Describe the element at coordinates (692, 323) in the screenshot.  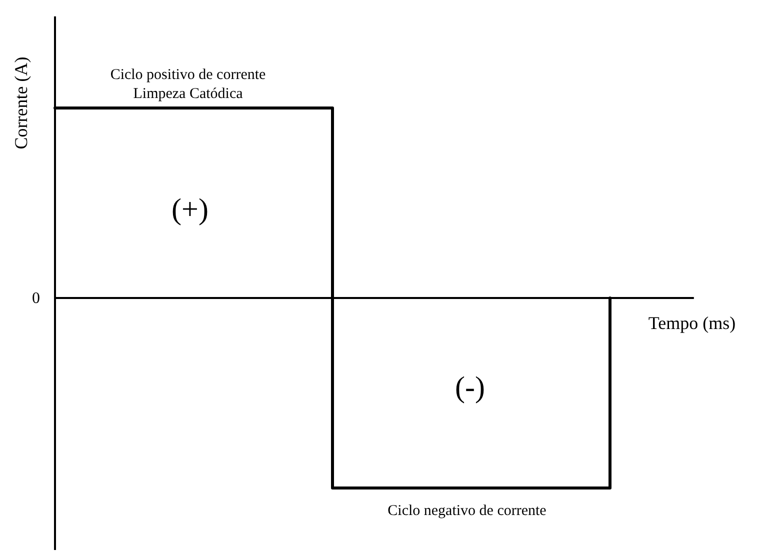
I see `x-axis-title: Tempo (ms)` at that location.